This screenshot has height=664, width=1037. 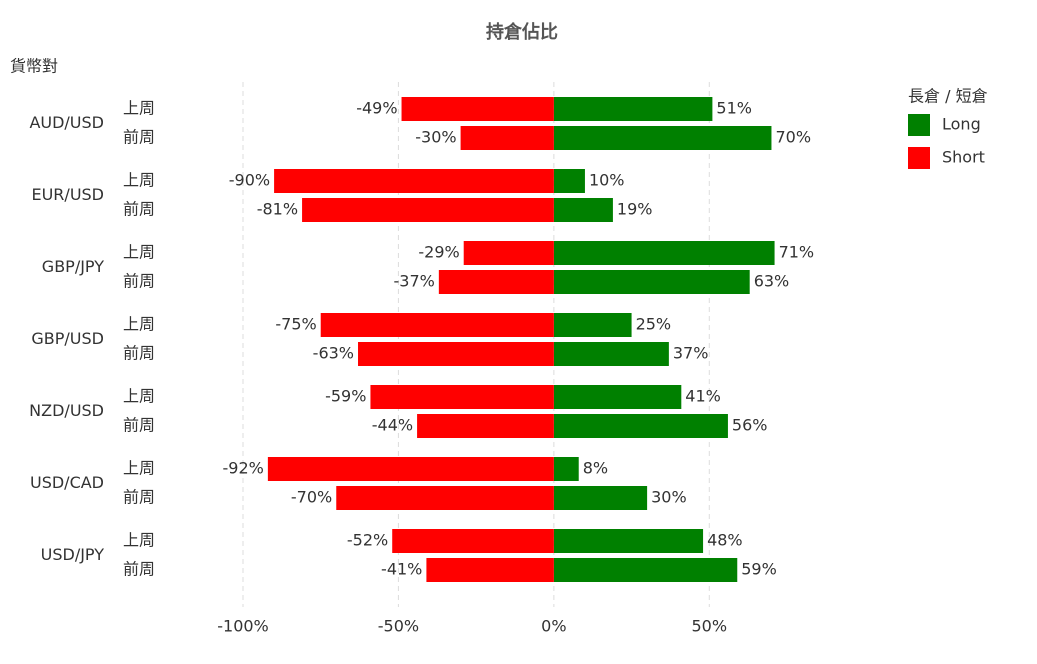 I want to click on x-tick-label: 0%, so click(x=553, y=626).